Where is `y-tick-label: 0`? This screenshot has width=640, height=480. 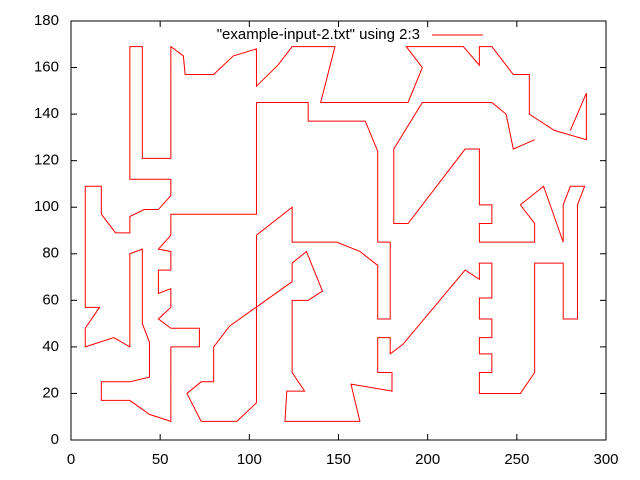 y-tick-label: 0 is located at coordinates (55, 439).